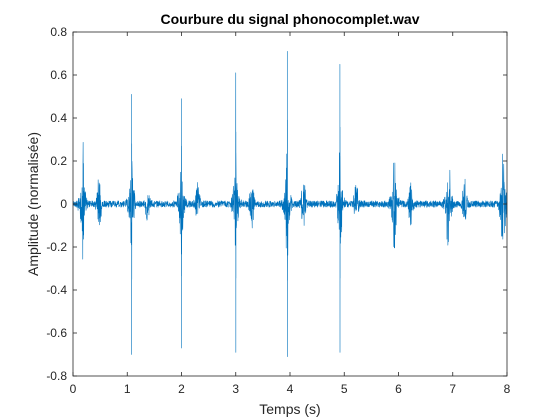 This screenshot has height=420, width=560. Describe the element at coordinates (56, 290) in the screenshot. I see `y-tick-label: -0.4` at that location.